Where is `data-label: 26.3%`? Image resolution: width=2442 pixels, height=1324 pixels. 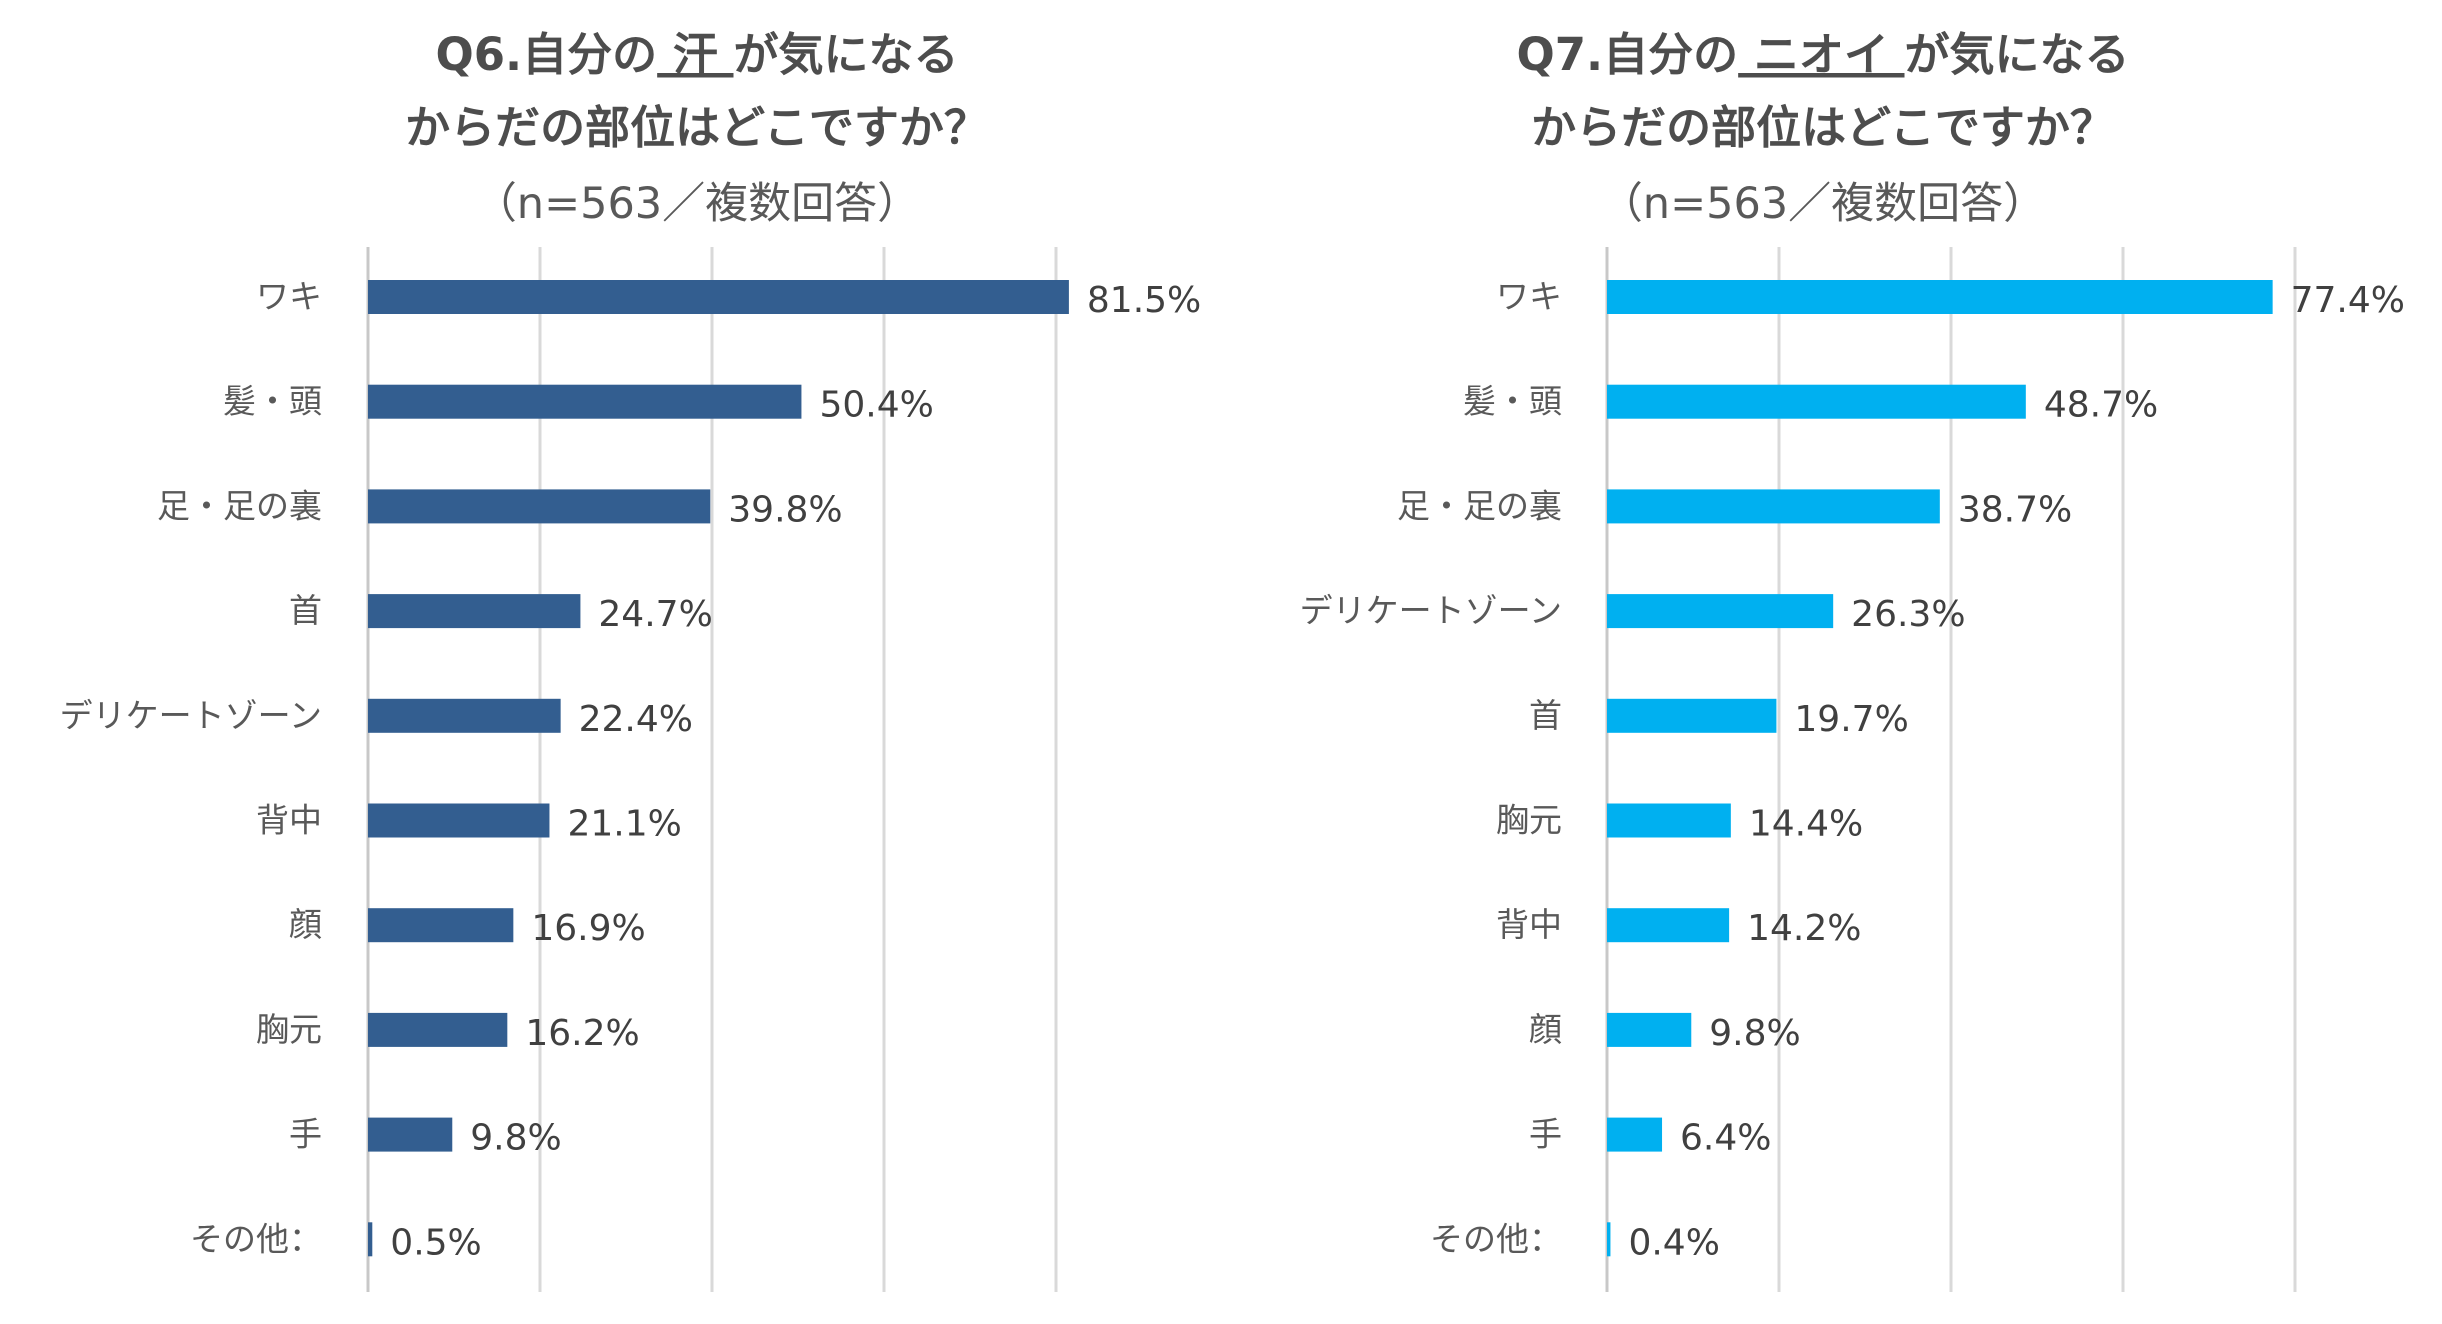
data-label: 26.3% is located at coordinates (1908, 614).